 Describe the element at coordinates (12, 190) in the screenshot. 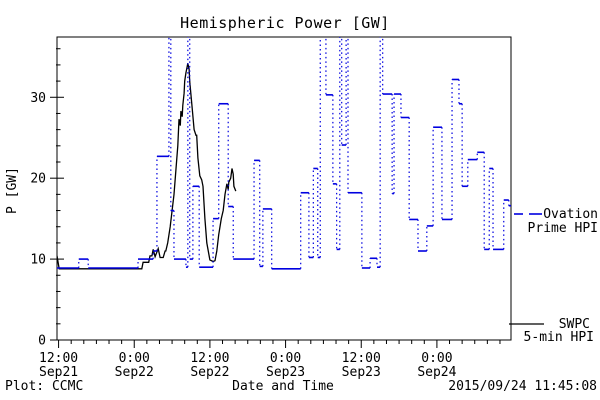

I see `y-axis-title: P [GW]` at that location.